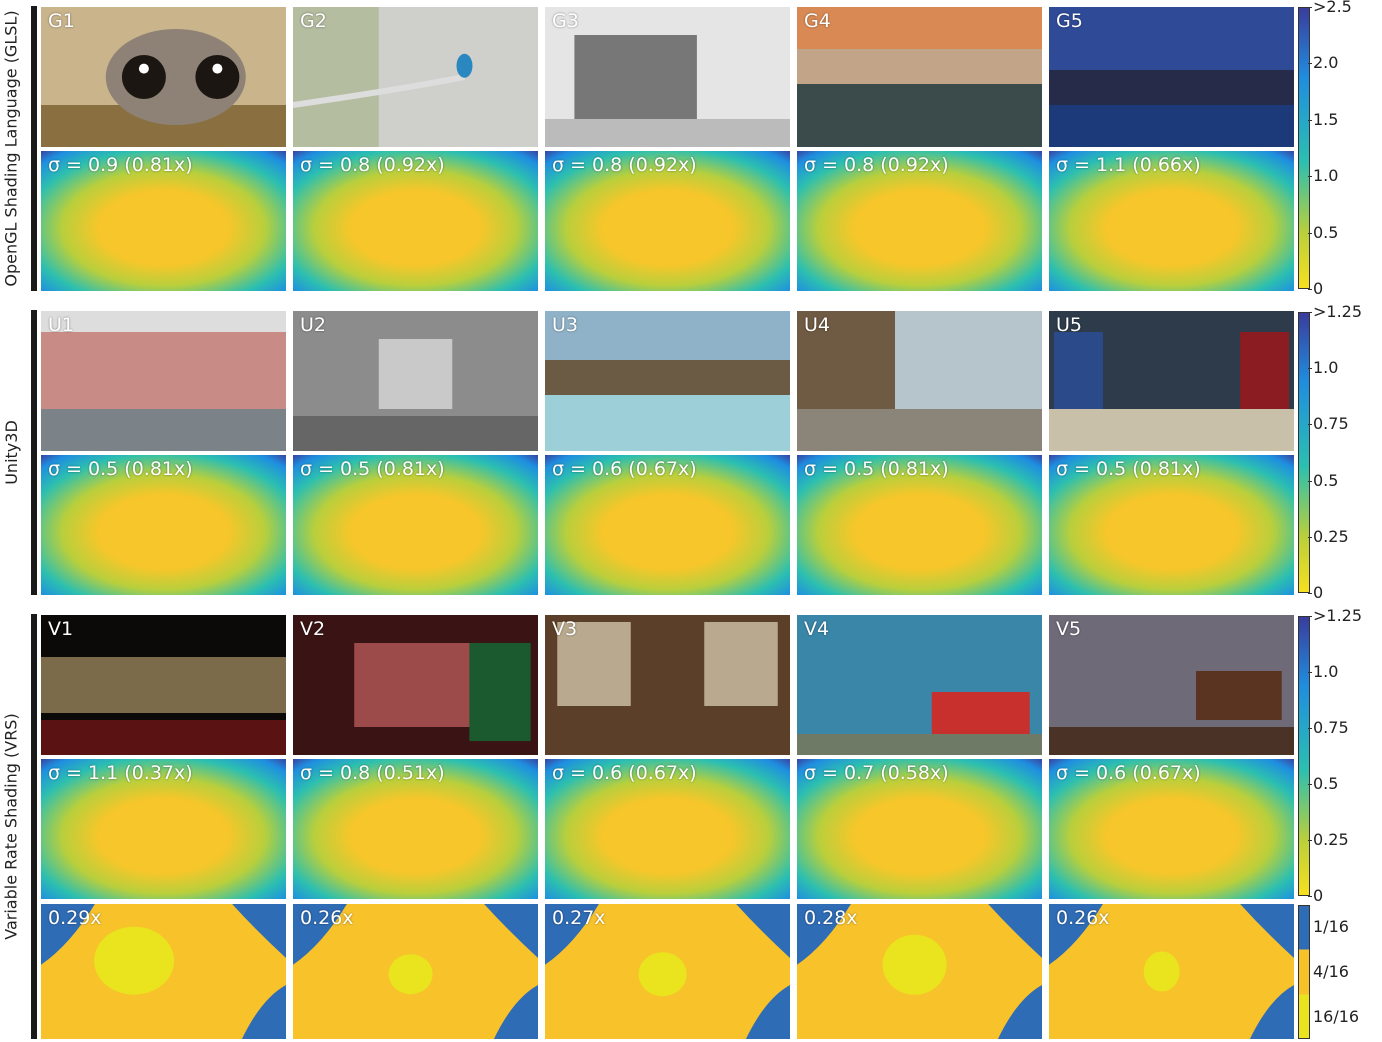 Image resolution: width=1382 pixels, height=1042 pixels. Describe the element at coordinates (565, 21) in the screenshot. I see `tile-label: G3` at that location.